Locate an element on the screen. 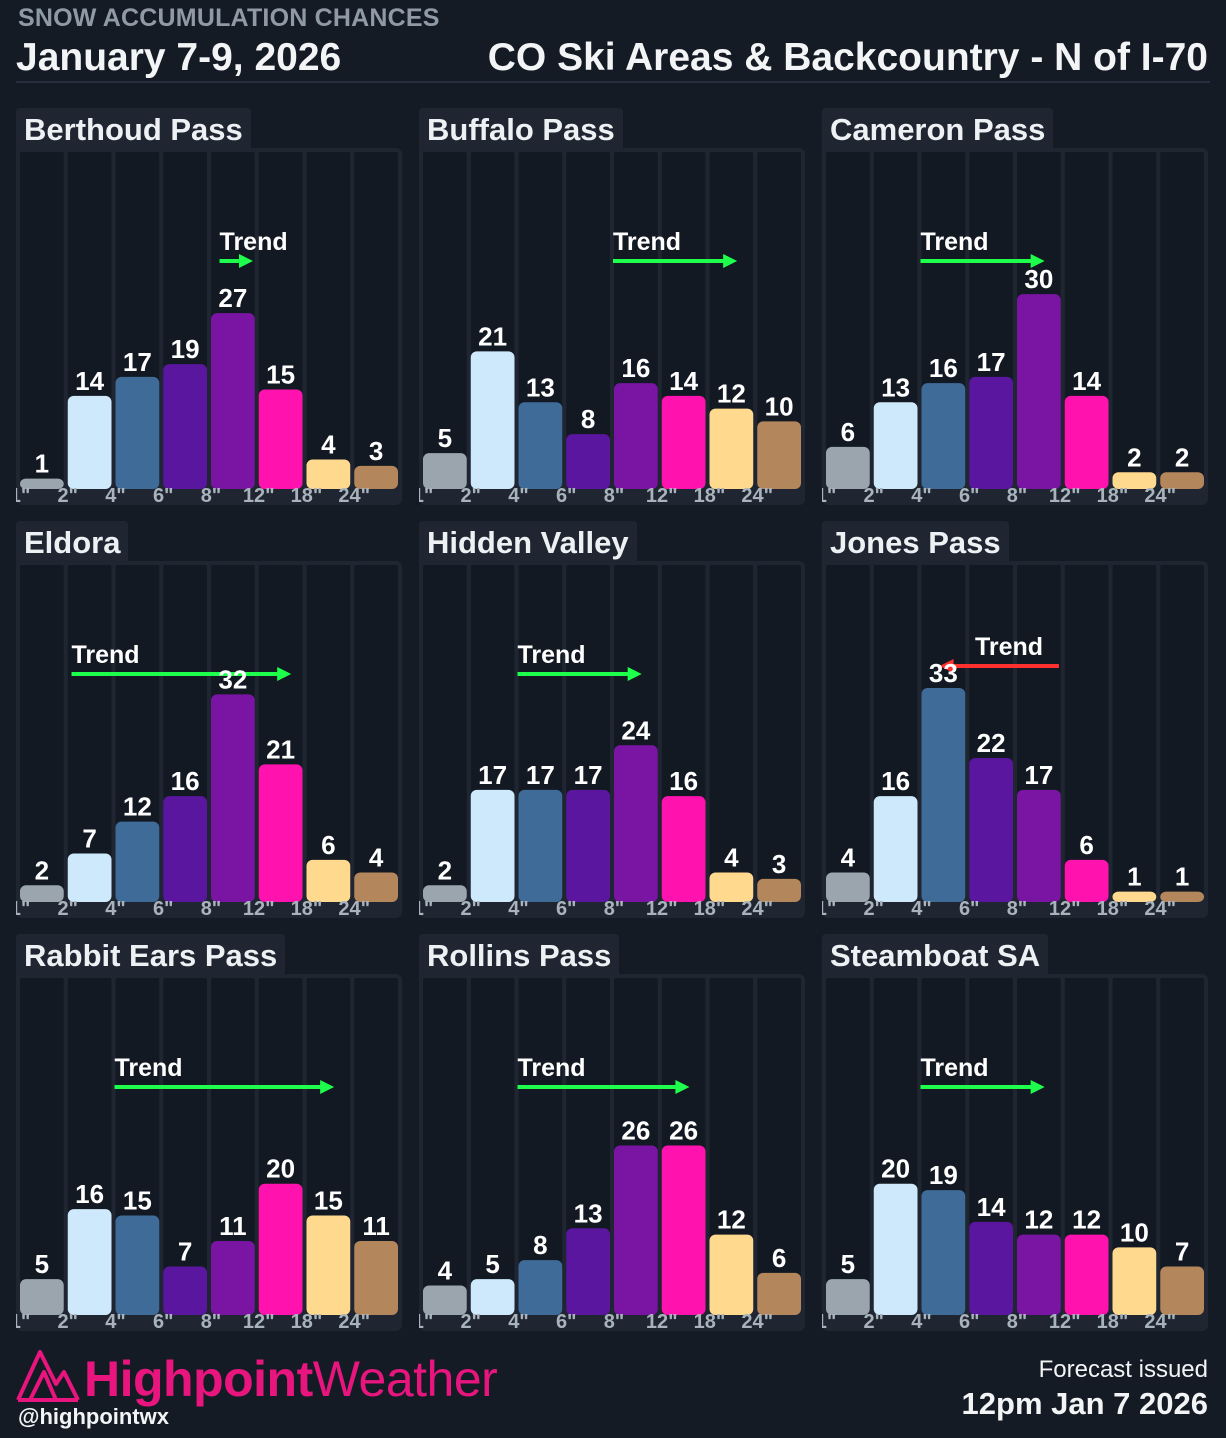 Image resolution: width=1226 pixels, height=1438 pixels. chart-kicker: SNOW ACCUMULATION CHANCES is located at coordinates (229, 18).